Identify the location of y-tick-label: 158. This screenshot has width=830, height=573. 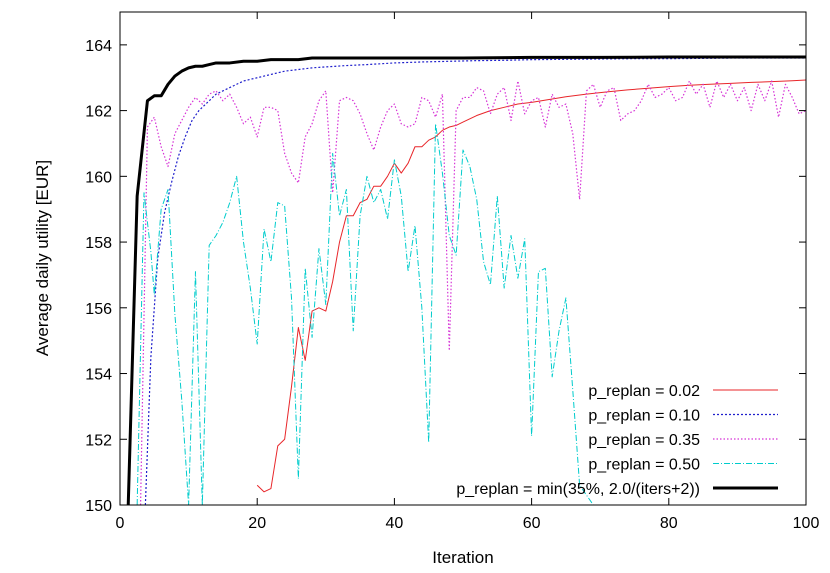
(98, 243).